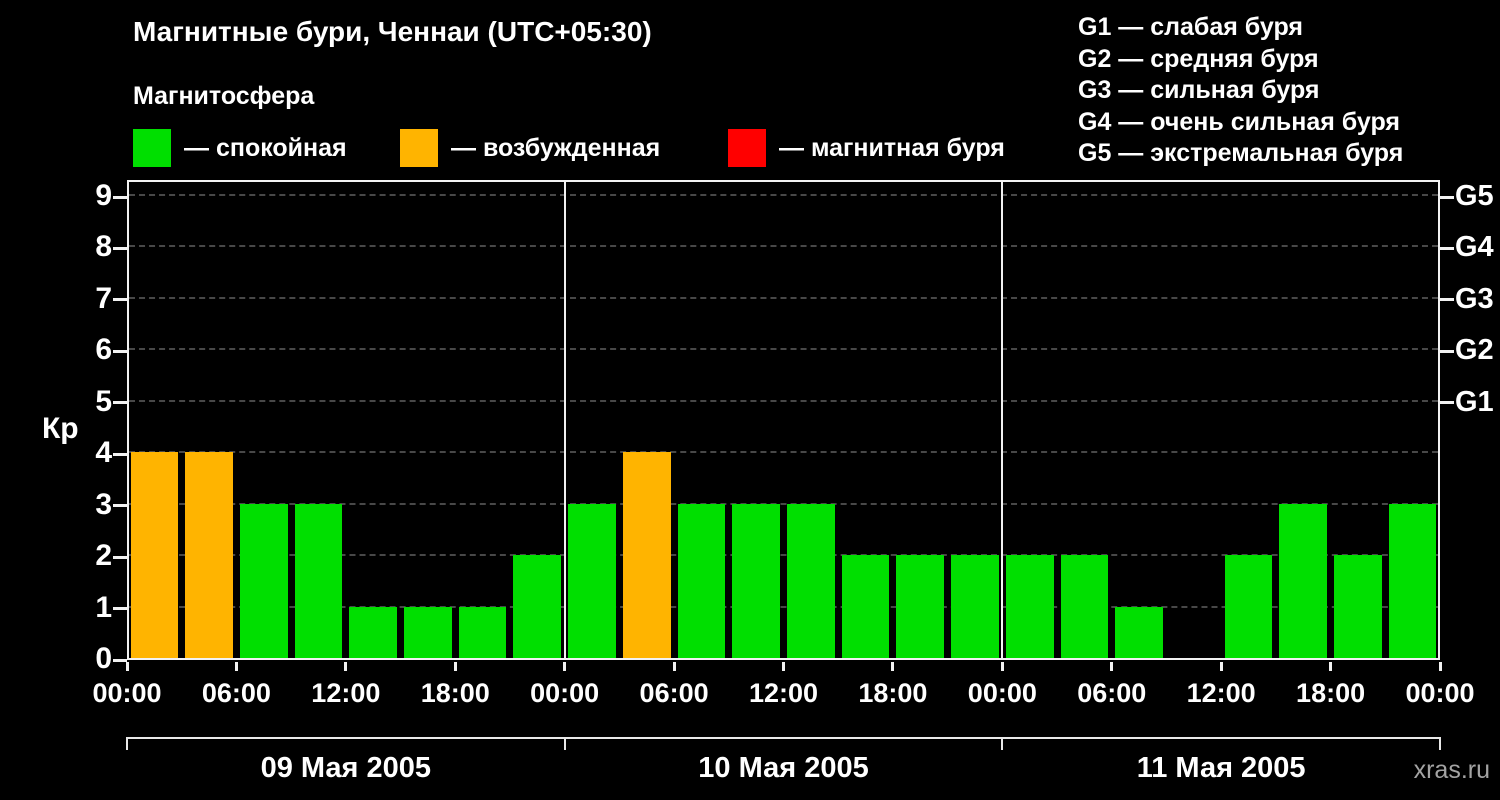 The image size is (1500, 800). I want to click on y-axis-title: Кр, so click(60, 428).